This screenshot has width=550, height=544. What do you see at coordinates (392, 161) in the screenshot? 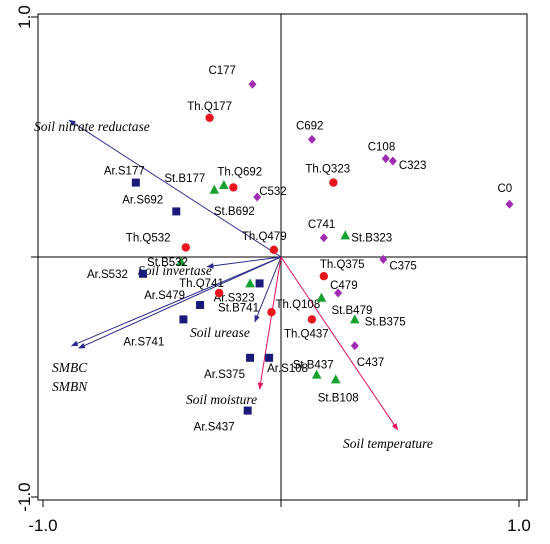
I see `point-c323` at bounding box center [392, 161].